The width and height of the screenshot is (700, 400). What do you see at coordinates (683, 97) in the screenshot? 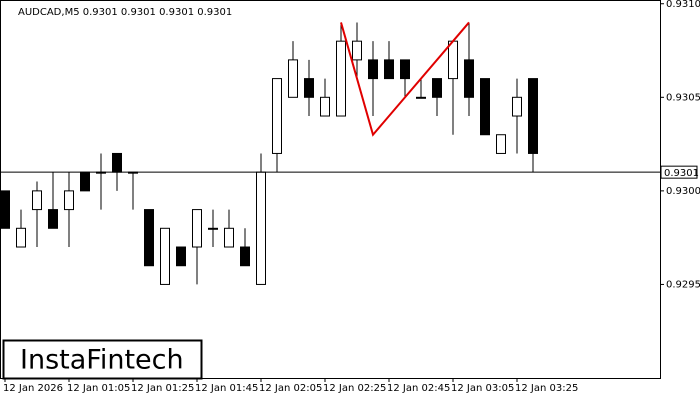
I see `y-tick-label: 0.9305` at bounding box center [683, 97].